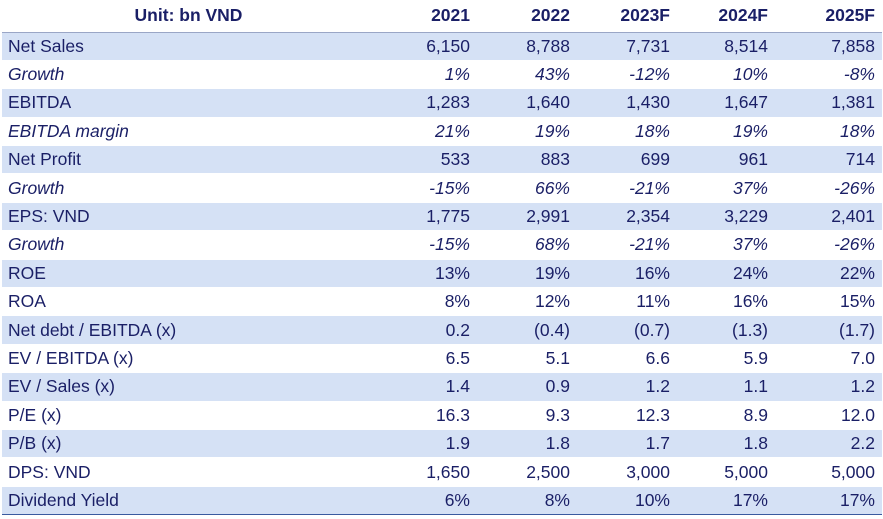  I want to click on table-row: Growth -15% 66% -21% 37% -26%, so click(442, 188).